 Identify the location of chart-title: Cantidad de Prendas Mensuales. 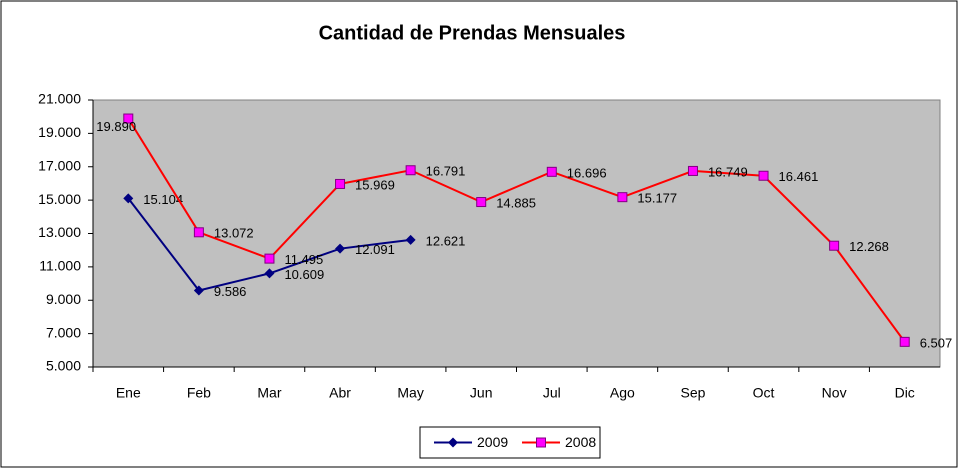
(472, 33).